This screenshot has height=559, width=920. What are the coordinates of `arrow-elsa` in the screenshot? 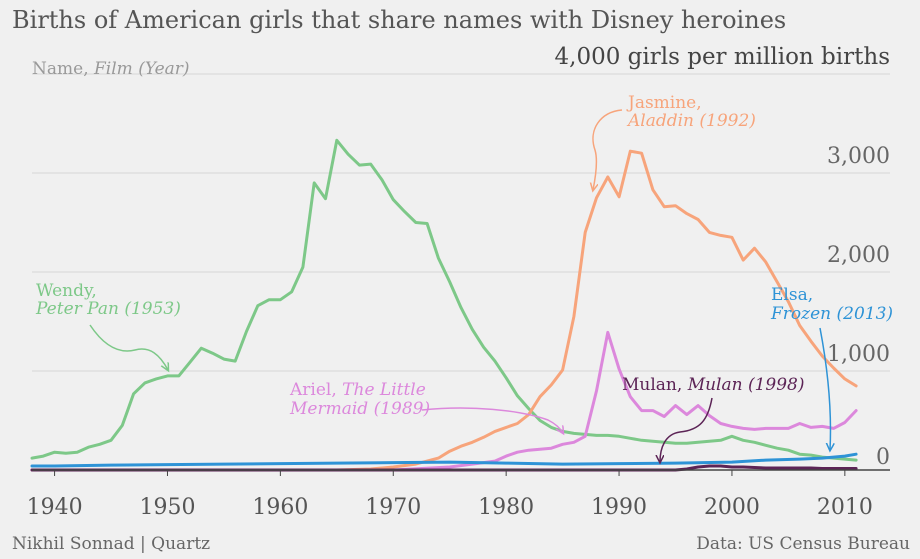 It's located at (825, 388).